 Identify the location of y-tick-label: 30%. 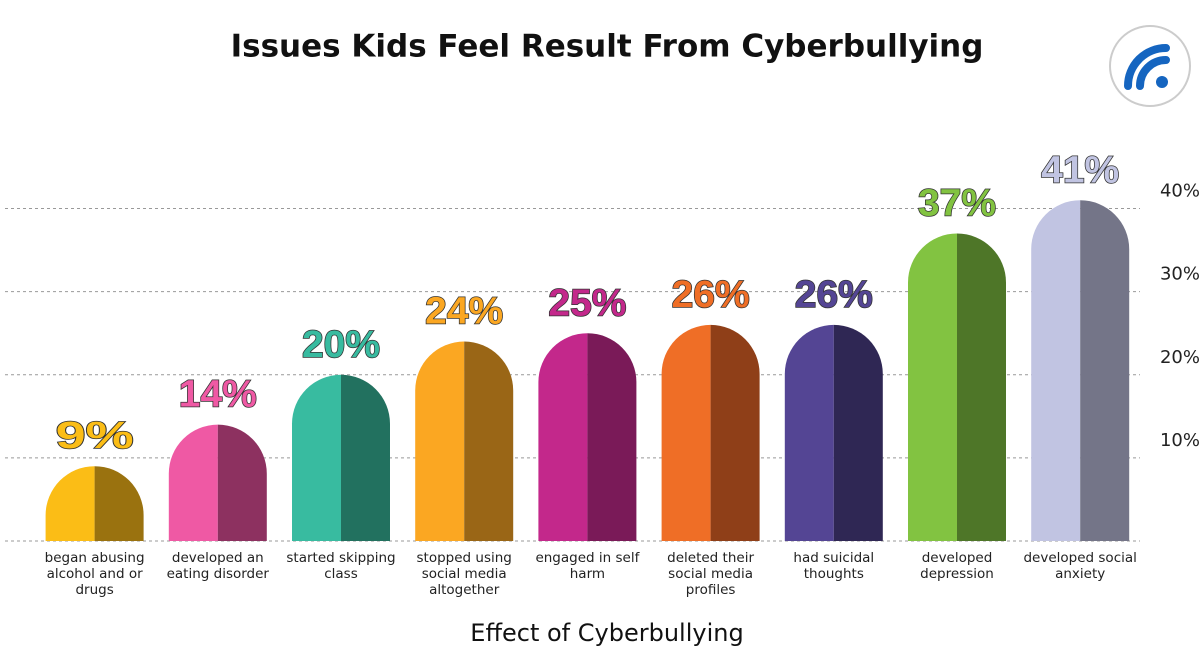
(1180, 274).